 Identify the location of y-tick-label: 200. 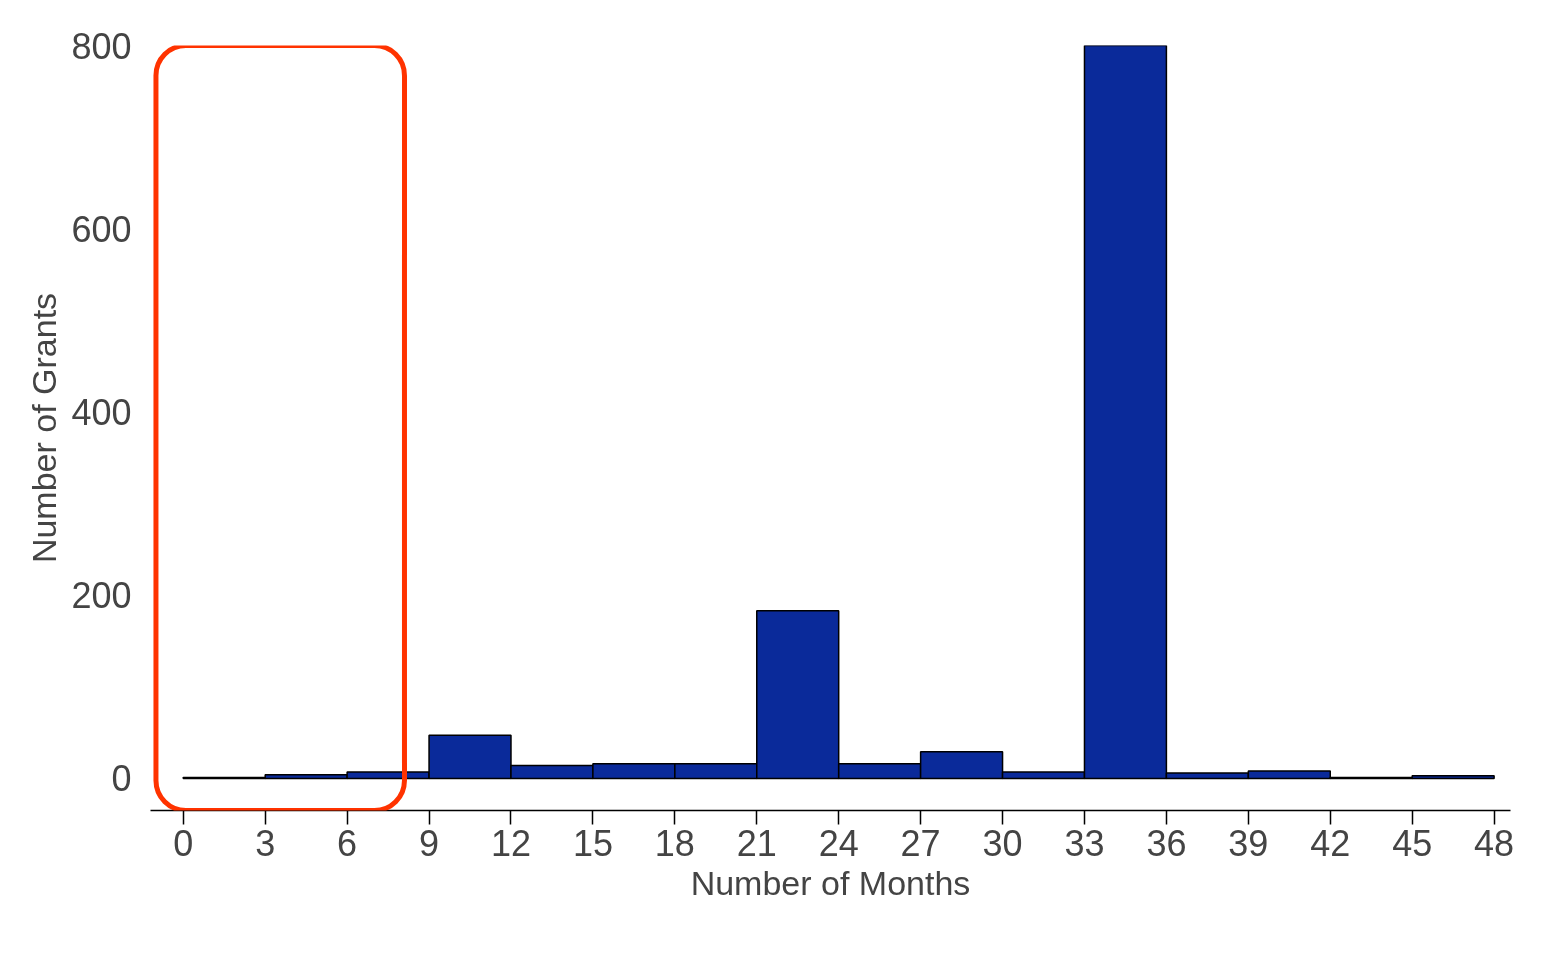
(101, 596).